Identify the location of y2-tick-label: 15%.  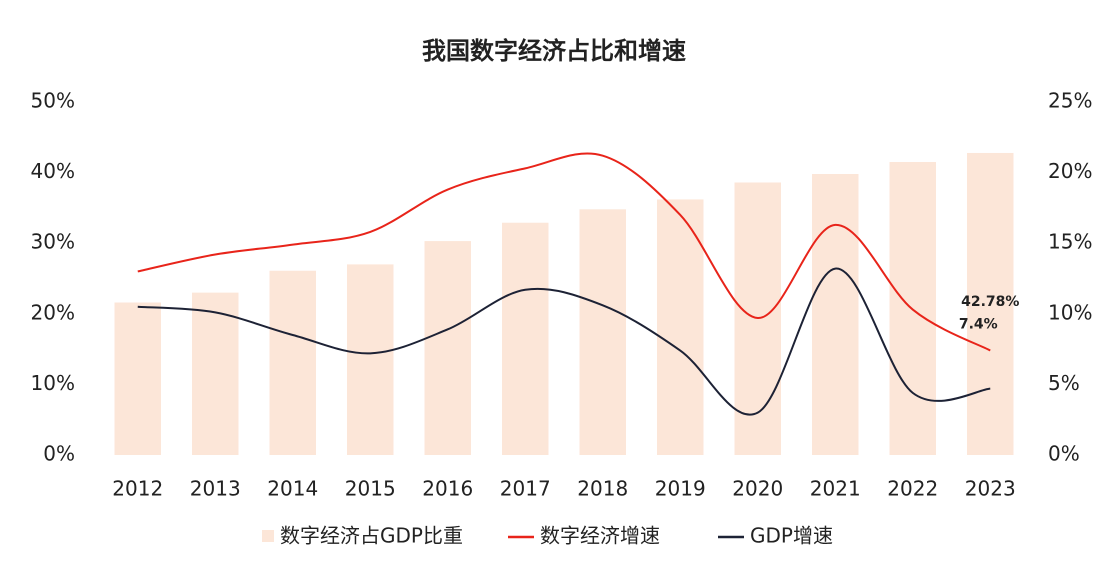
(1070, 242).